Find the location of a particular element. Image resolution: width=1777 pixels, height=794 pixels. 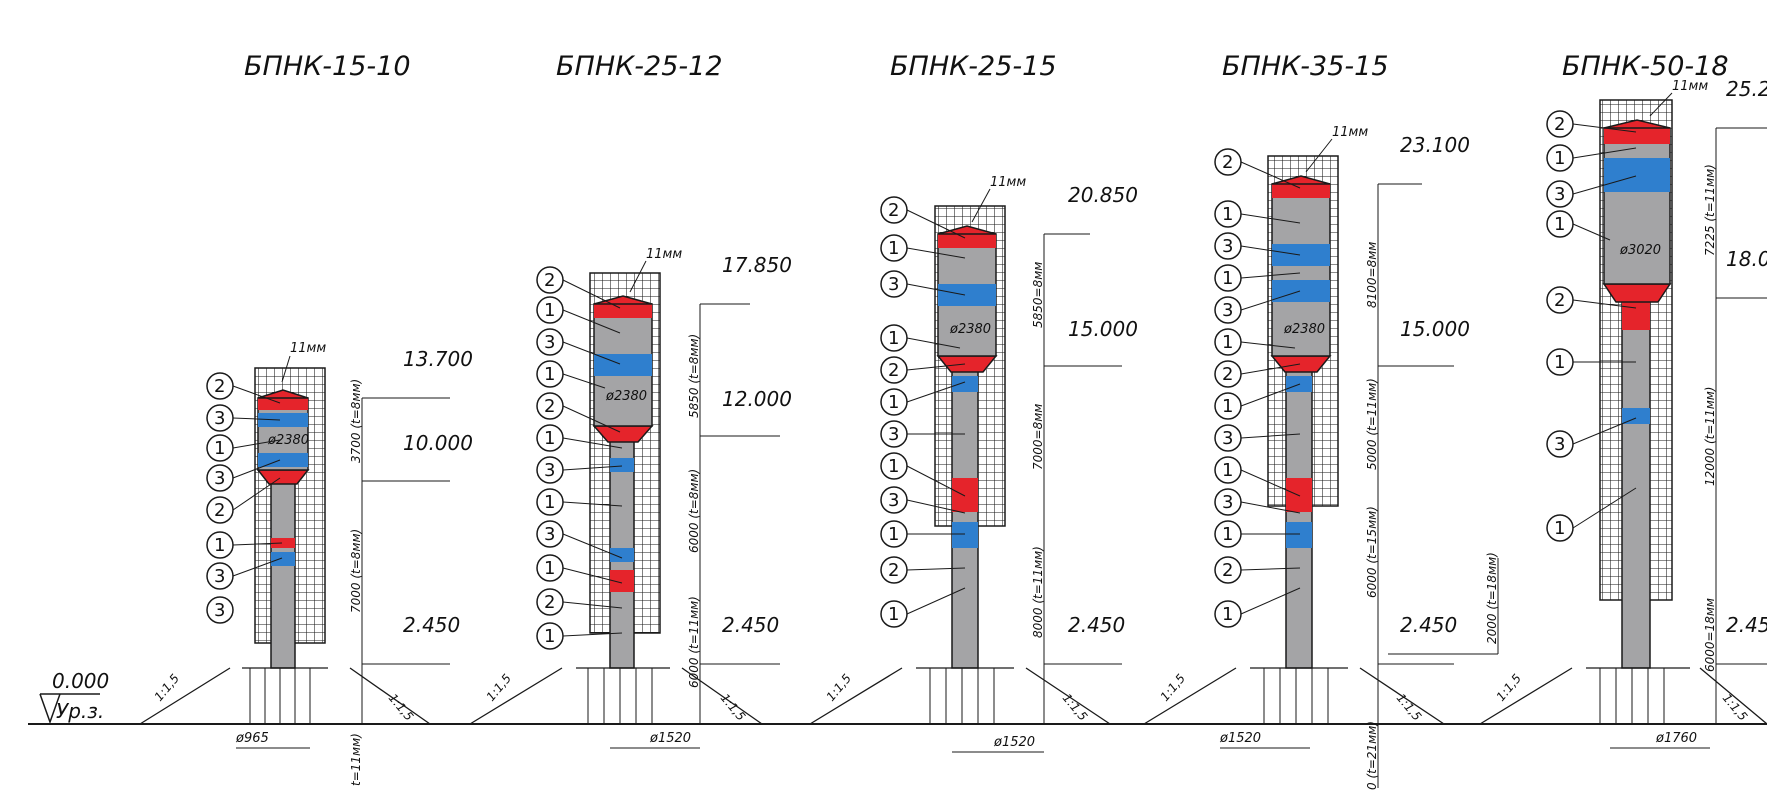

tank-body is located at coordinates (1637, 206).